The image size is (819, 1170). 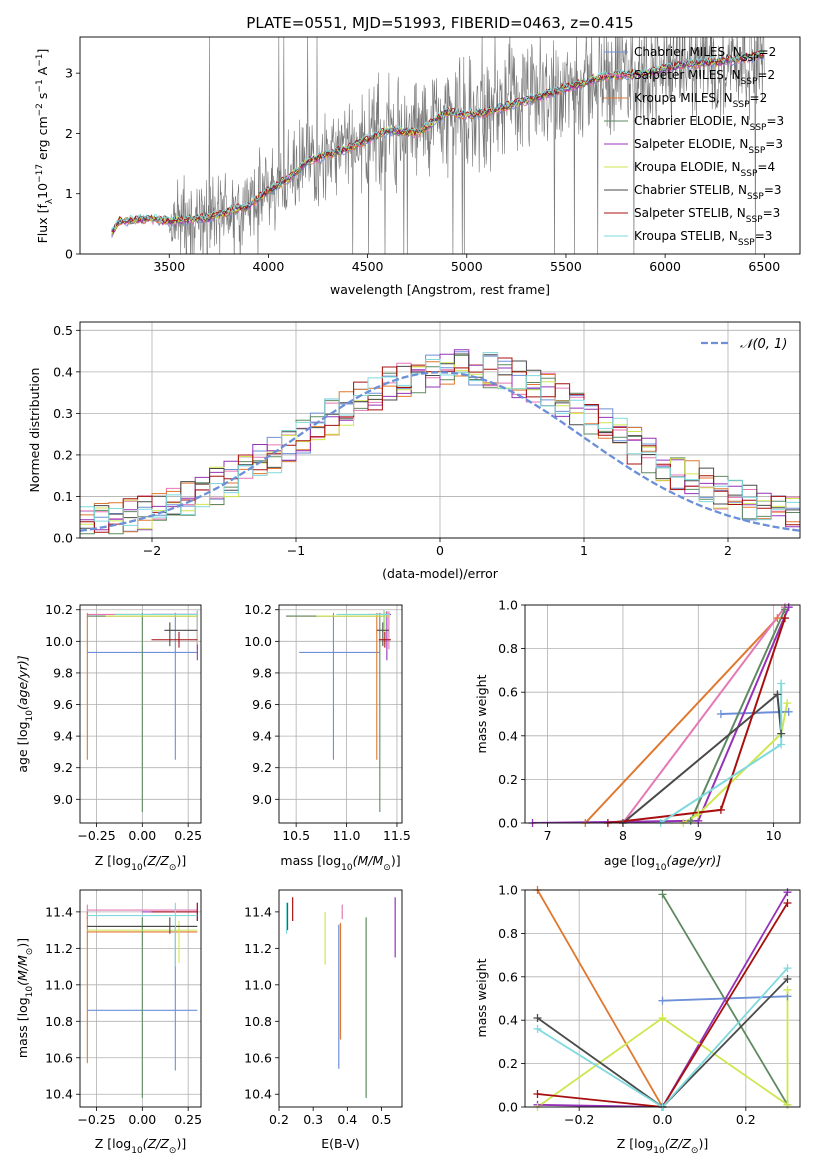 I want to click on x-axis-label: wavelength [Angstrom, rest frame], so click(x=440, y=289).